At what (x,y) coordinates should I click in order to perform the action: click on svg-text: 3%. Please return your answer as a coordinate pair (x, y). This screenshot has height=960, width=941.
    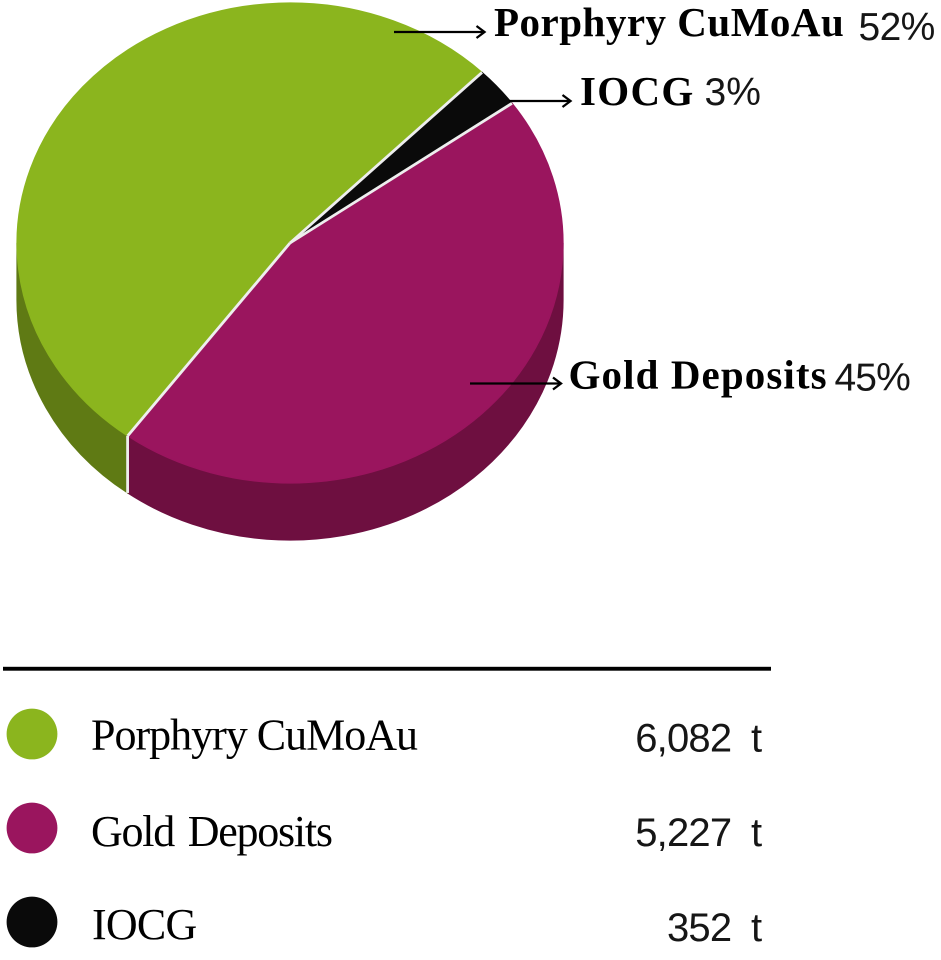
    Looking at the image, I should click on (733, 92).